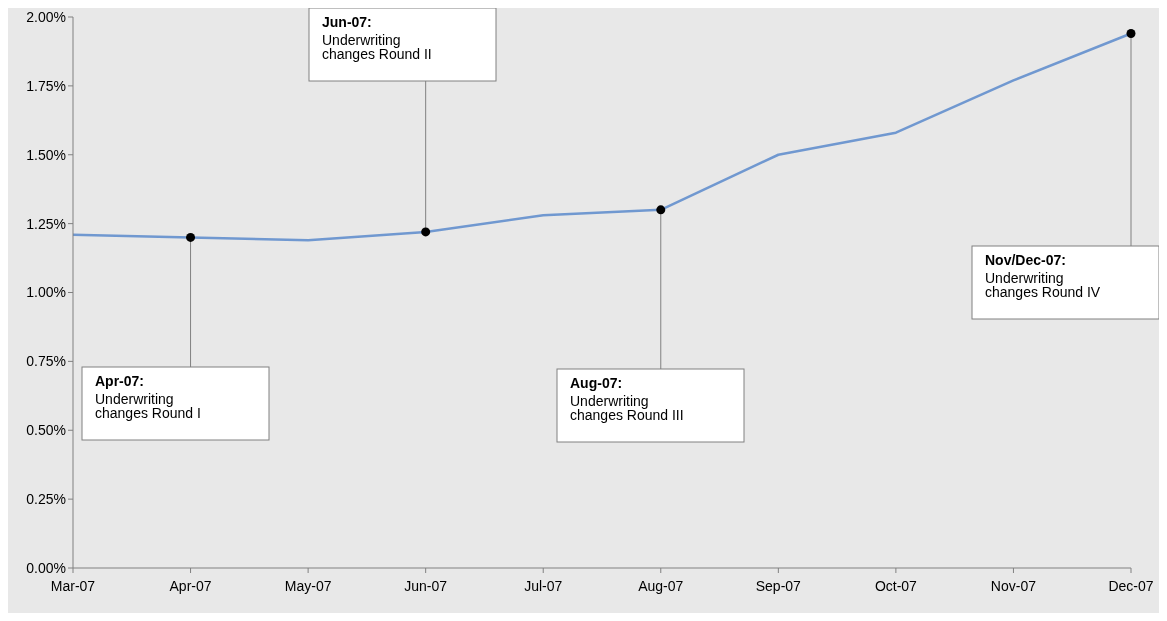  Describe the element at coordinates (778, 585) in the screenshot. I see `x-tick-label: Sep-07` at that location.